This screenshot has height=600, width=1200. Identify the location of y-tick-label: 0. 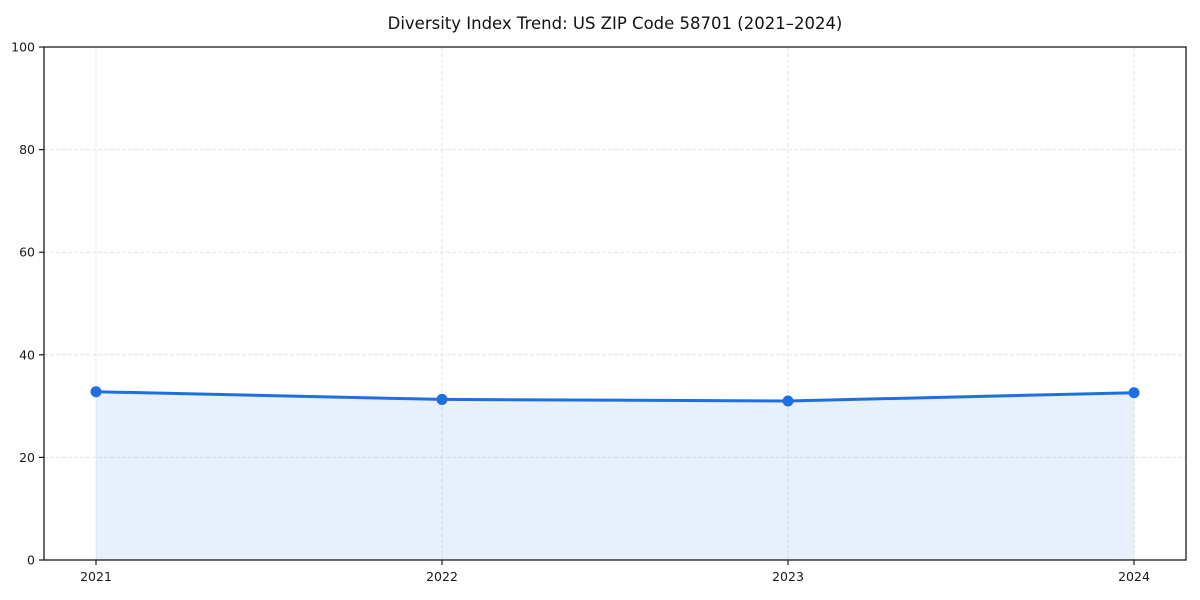
(31, 560).